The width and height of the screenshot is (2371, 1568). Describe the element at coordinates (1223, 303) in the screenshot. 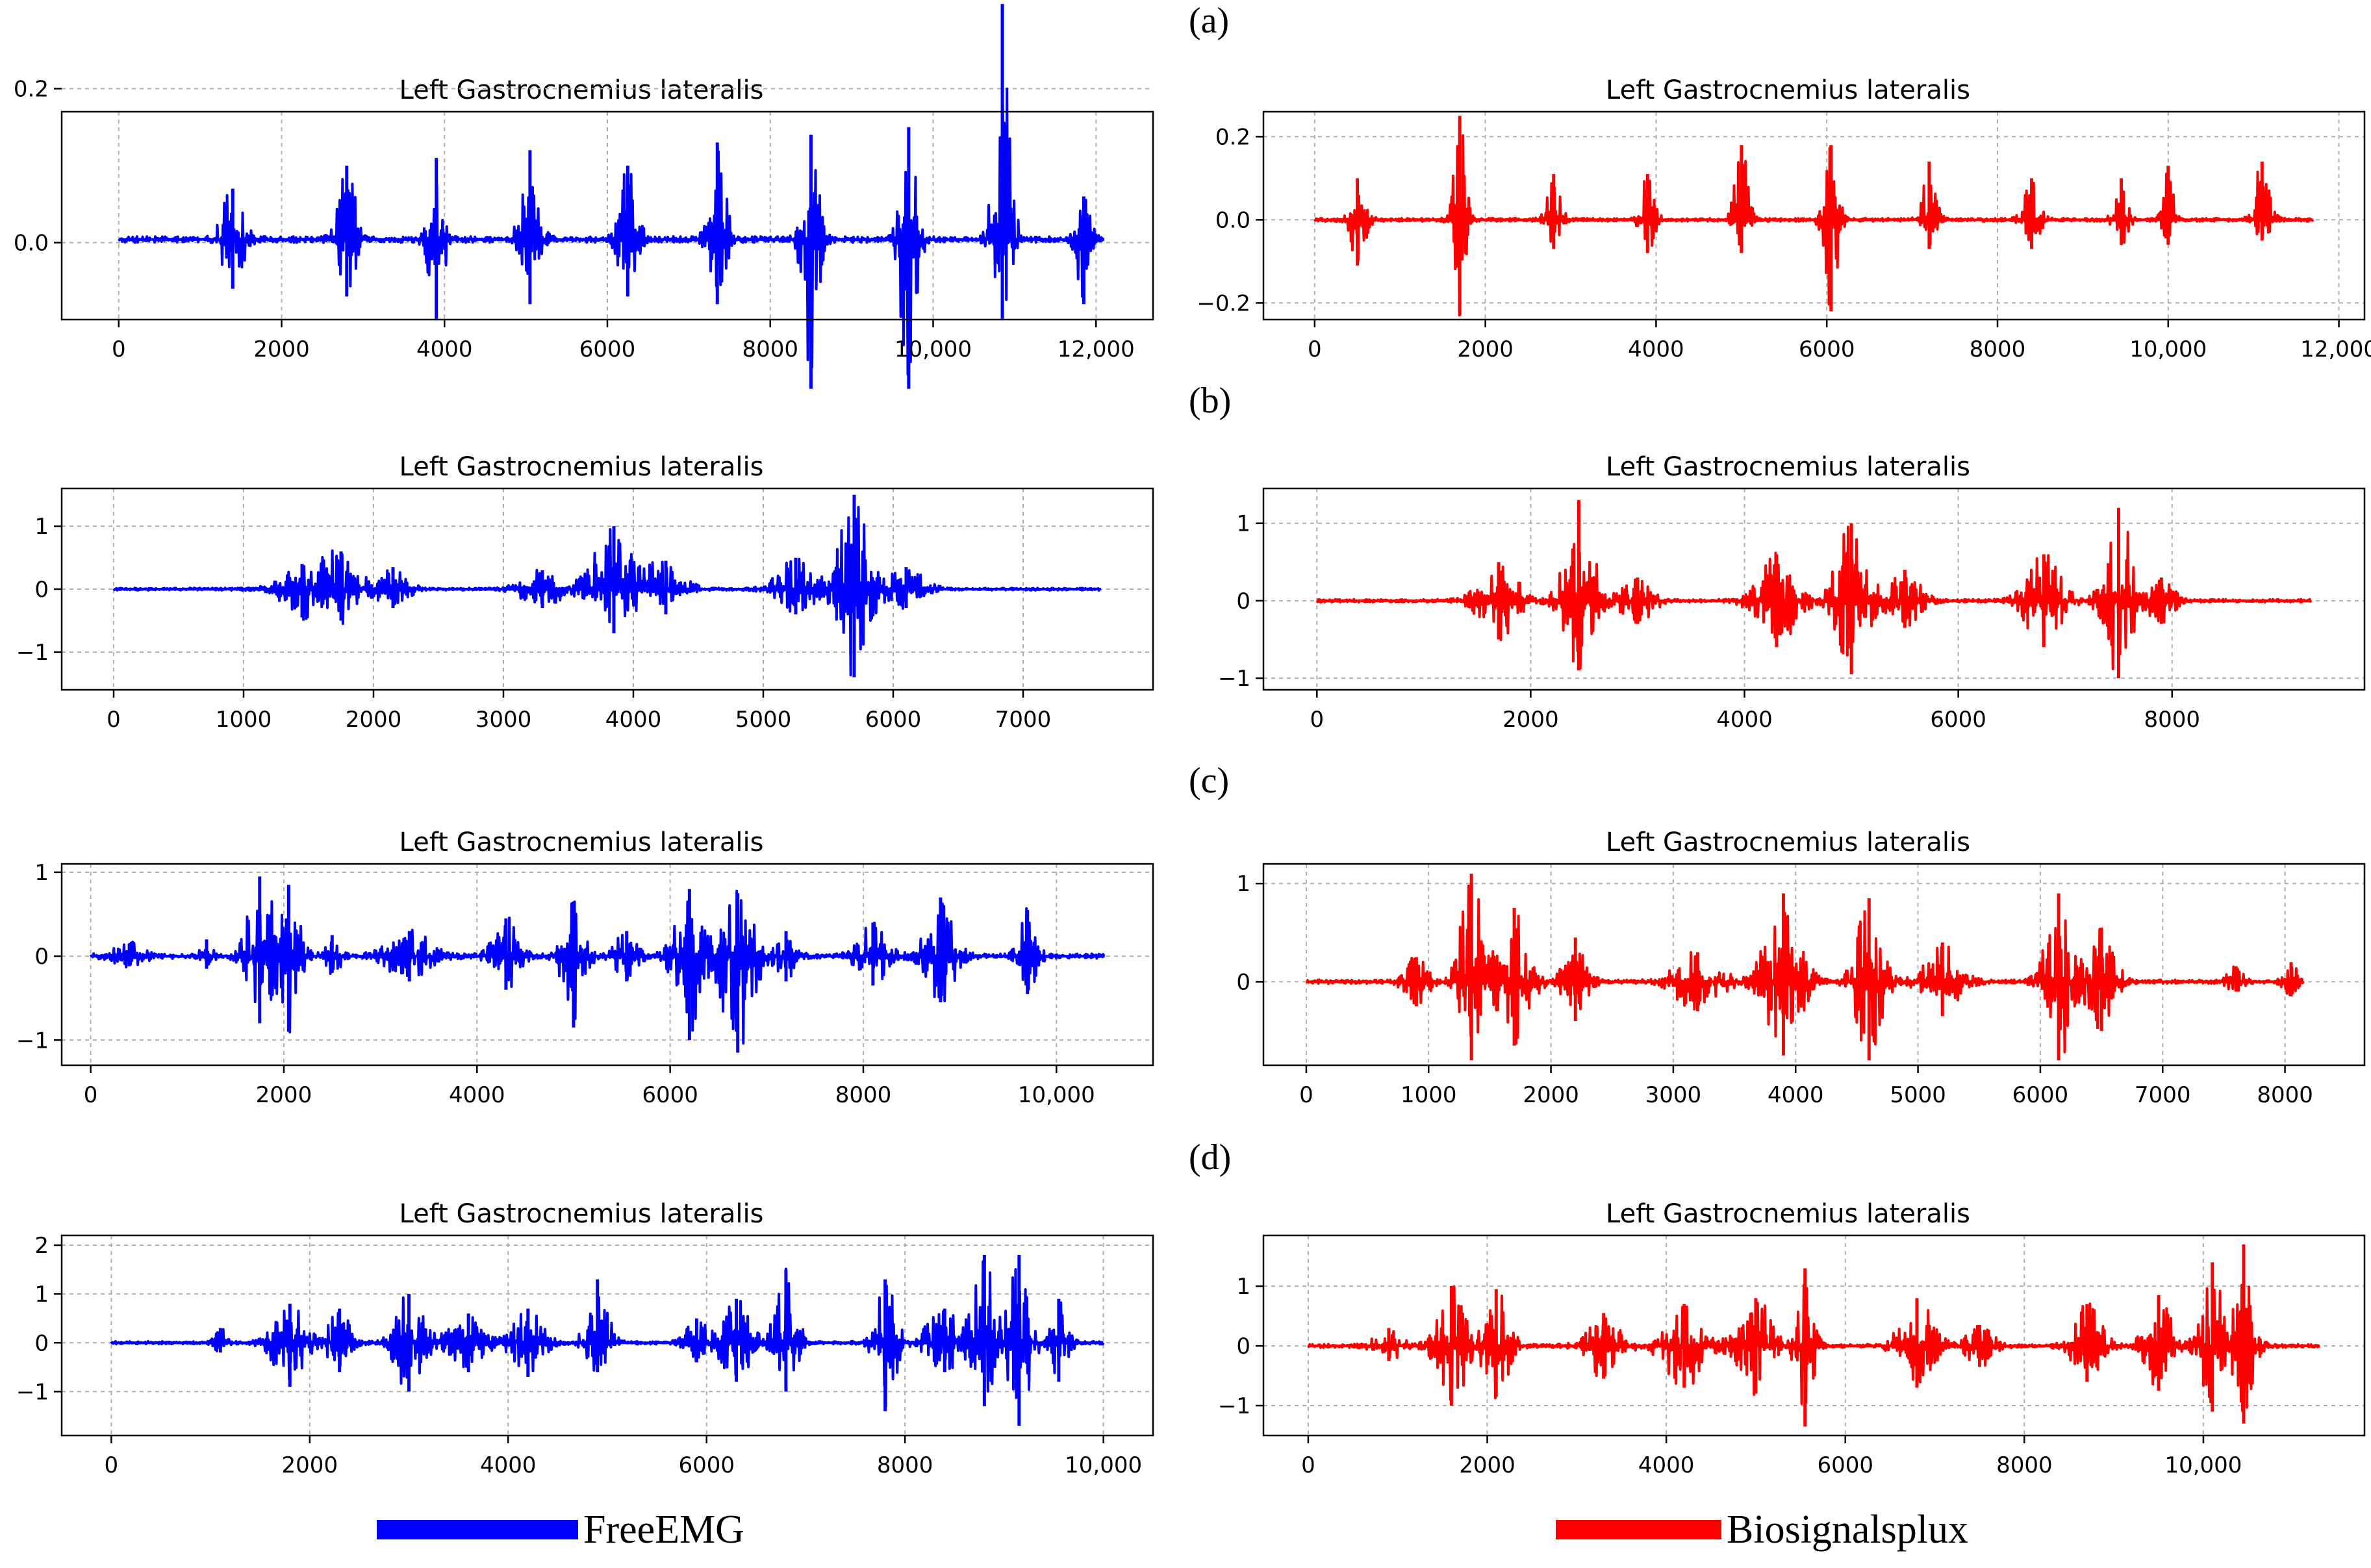

I see `y-tick-label: −0.2` at that location.